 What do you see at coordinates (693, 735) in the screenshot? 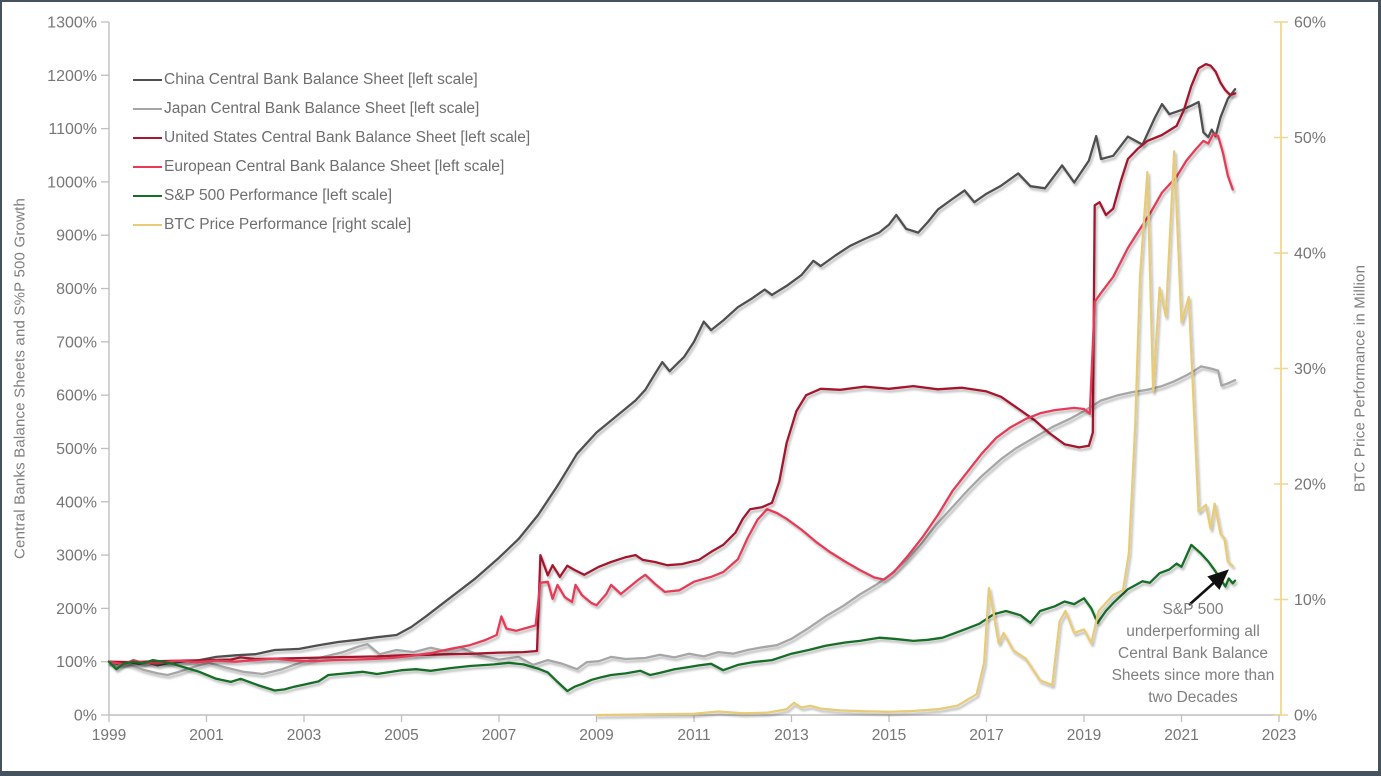
I see `x-tick-label: 2011` at bounding box center [693, 735].